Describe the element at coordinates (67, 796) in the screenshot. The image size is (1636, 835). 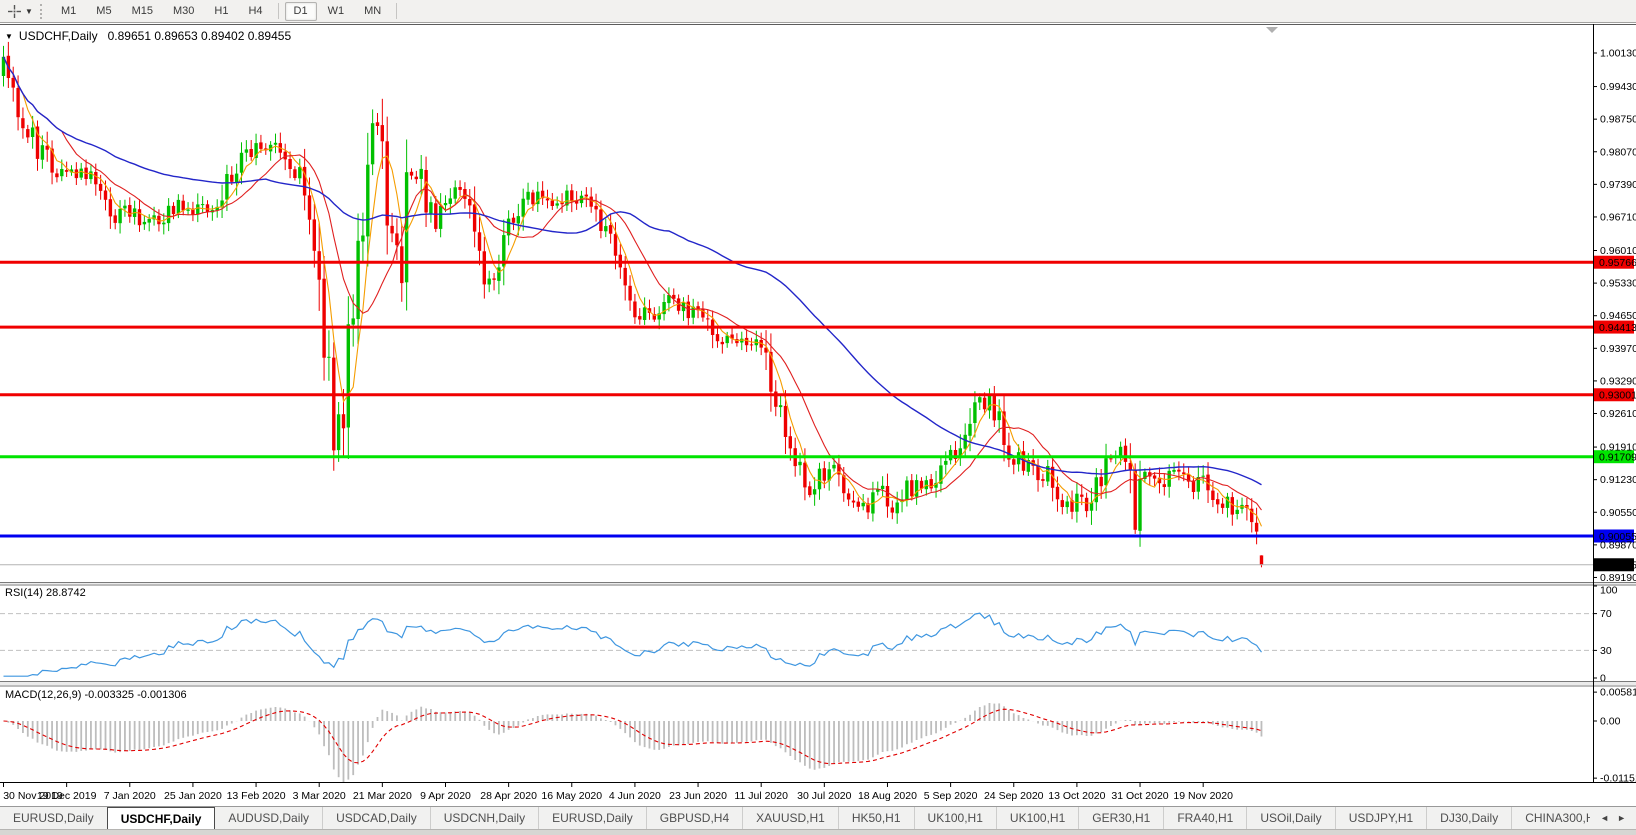
I see `date-axis-label: 19 Dec 2019` at that location.